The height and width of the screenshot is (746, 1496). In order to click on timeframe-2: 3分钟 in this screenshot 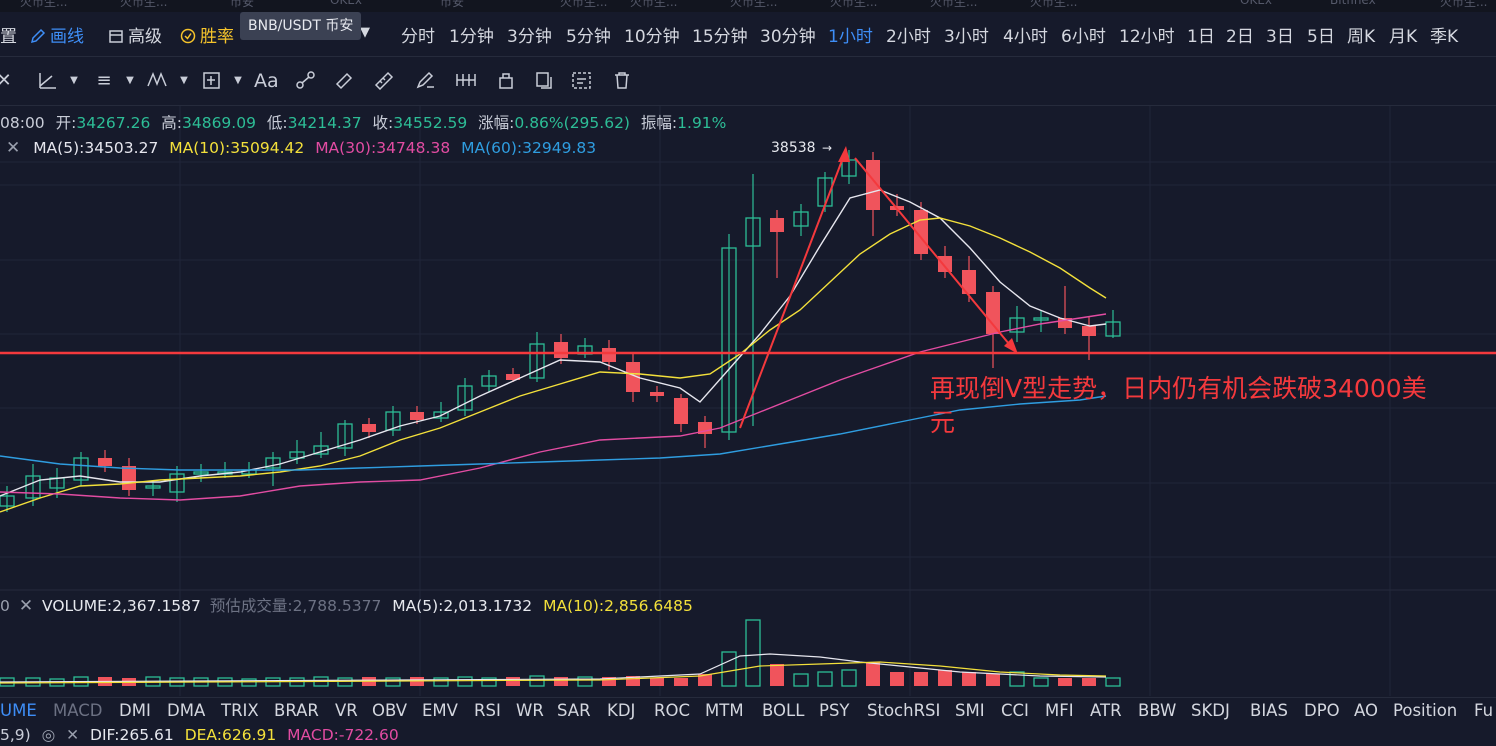, I will do `click(529, 37)`.